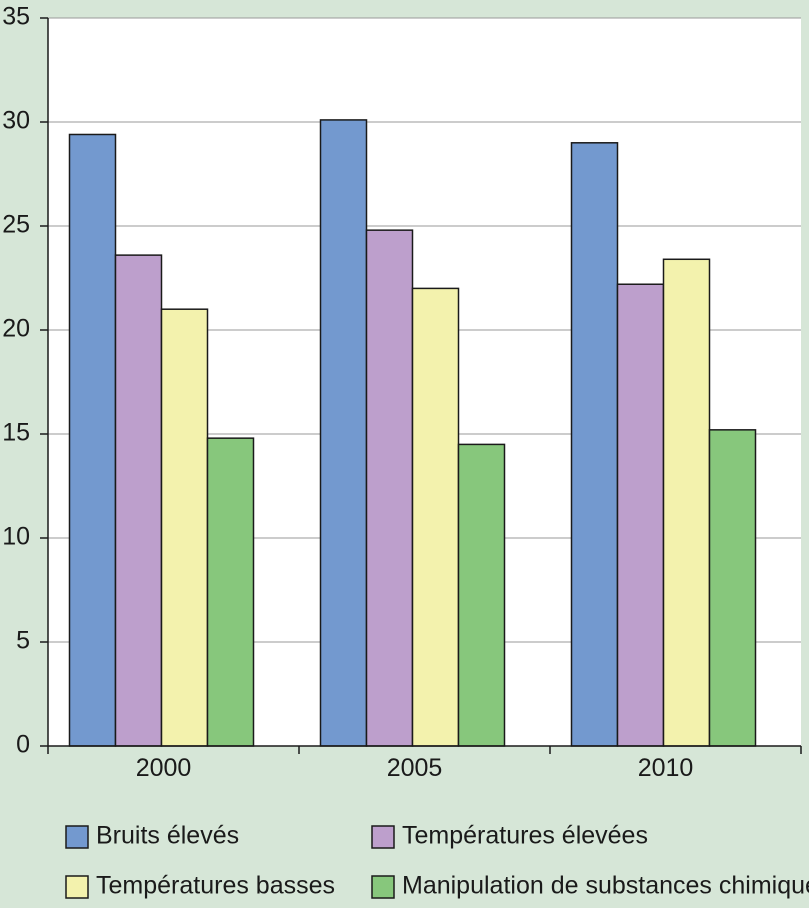  Describe the element at coordinates (605, 886) in the screenshot. I see `legend-label: Manipulation de substances chimiques` at that location.